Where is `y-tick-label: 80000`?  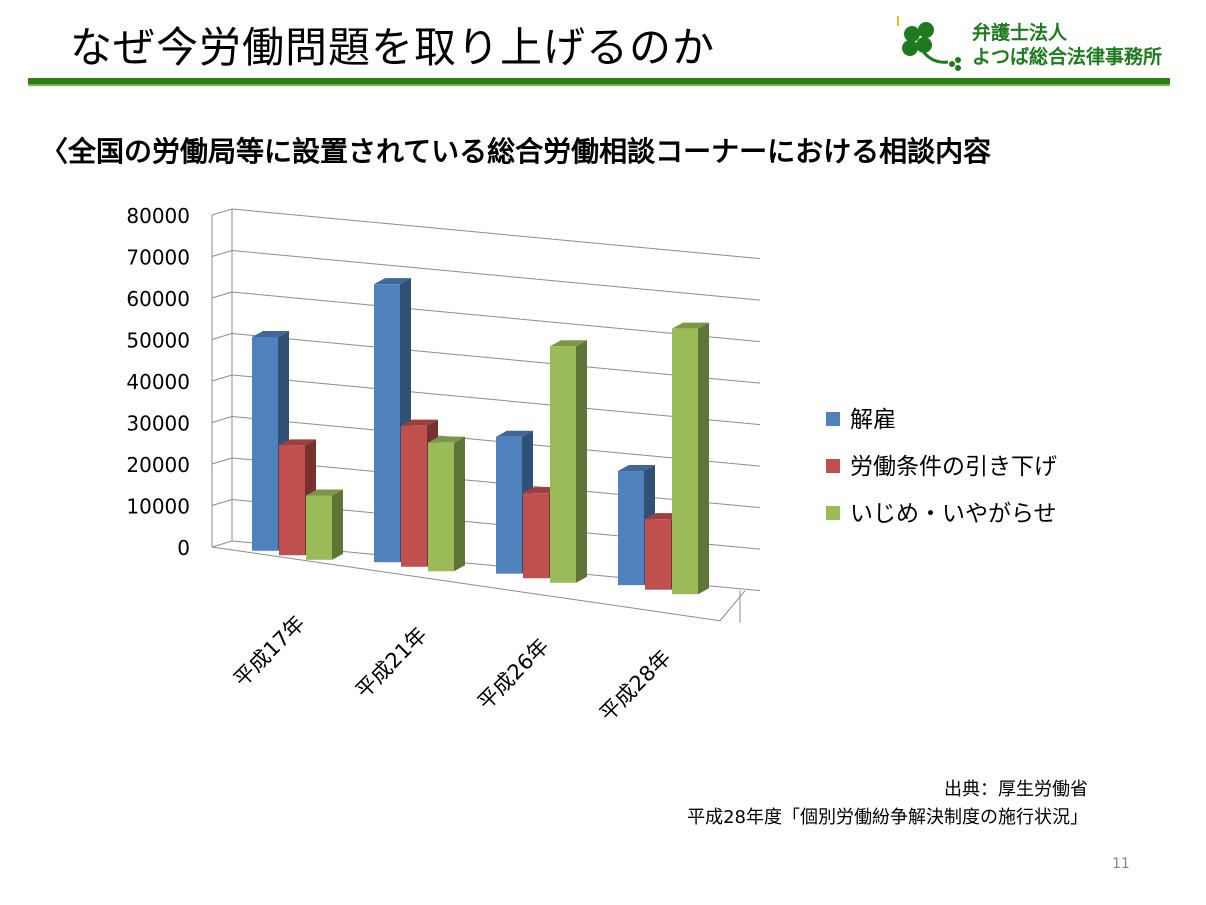 y-tick-label: 80000 is located at coordinates (158, 216).